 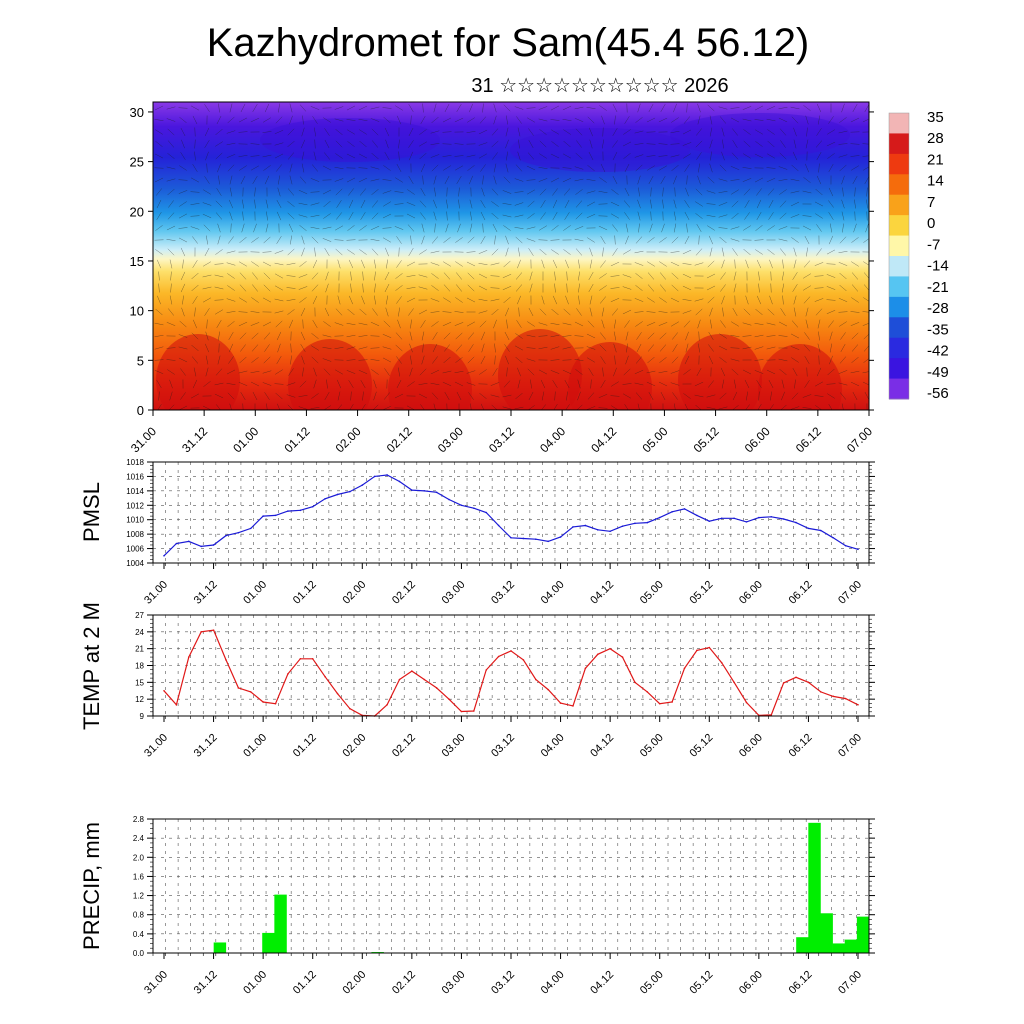 What do you see at coordinates (508, 43) in the screenshot?
I see `chart-title: Kazhydromet for Sam(45.4 56.12)` at bounding box center [508, 43].